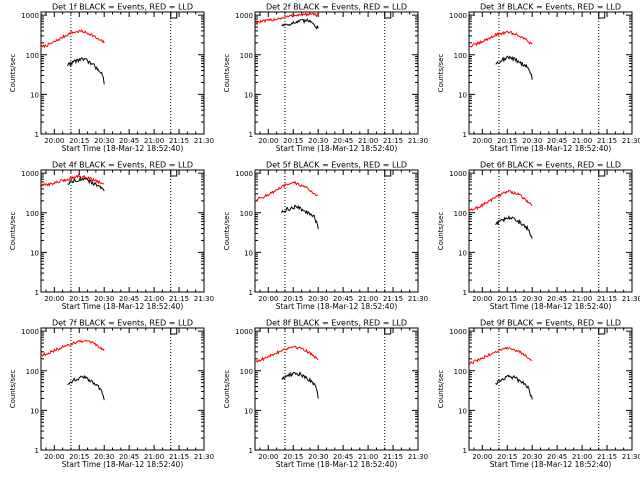  What do you see at coordinates (550, 7) in the screenshot?
I see `chart-title: Det 3f BLACK = Events, RED = LLD` at bounding box center [550, 7].